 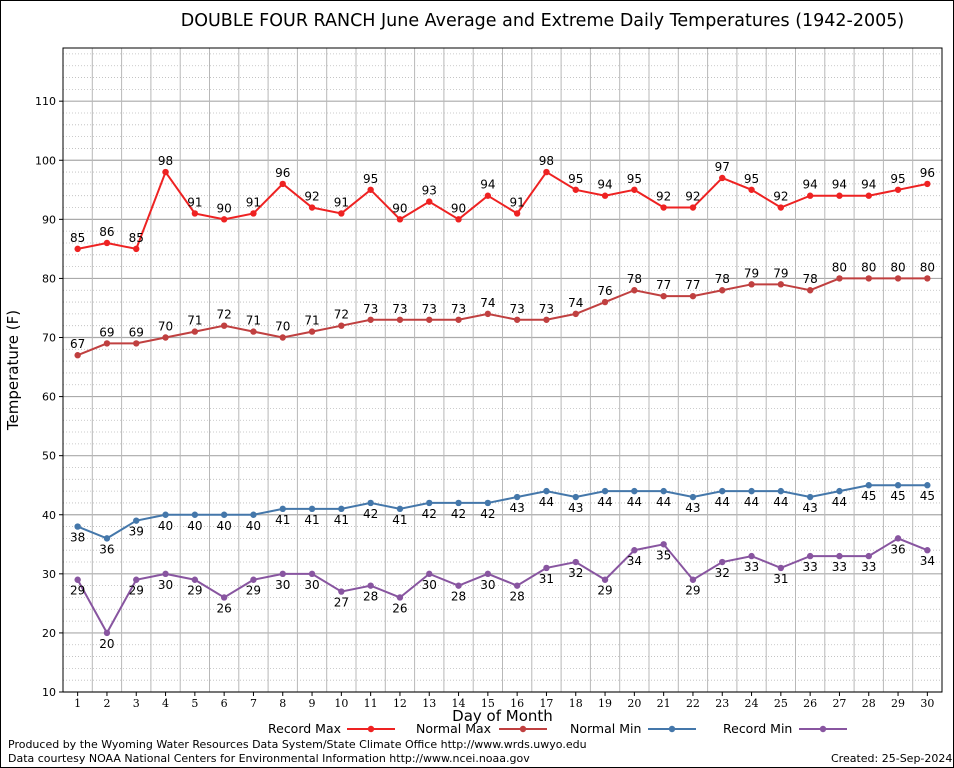 I want to click on record-max-data-label: 95, so click(x=634, y=179).